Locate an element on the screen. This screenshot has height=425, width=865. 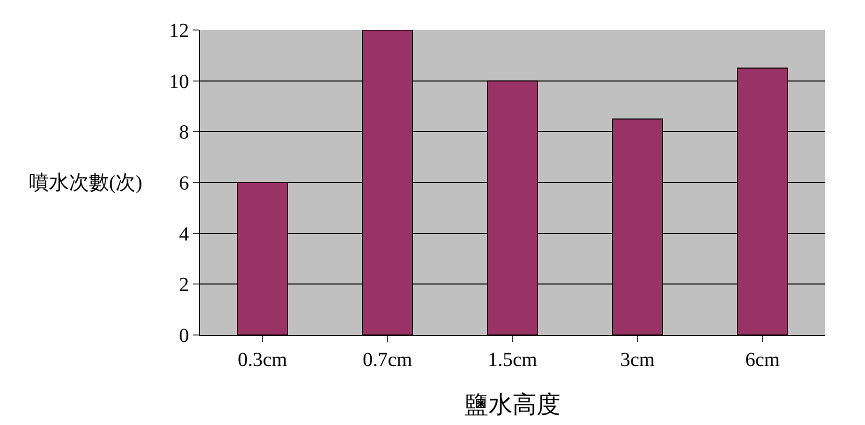
x-tick-label: 1.5cm is located at coordinates (513, 360).